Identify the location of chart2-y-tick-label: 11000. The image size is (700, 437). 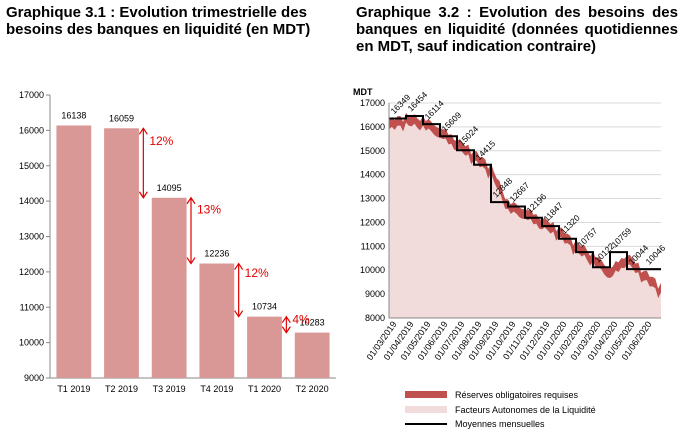
(373, 246).